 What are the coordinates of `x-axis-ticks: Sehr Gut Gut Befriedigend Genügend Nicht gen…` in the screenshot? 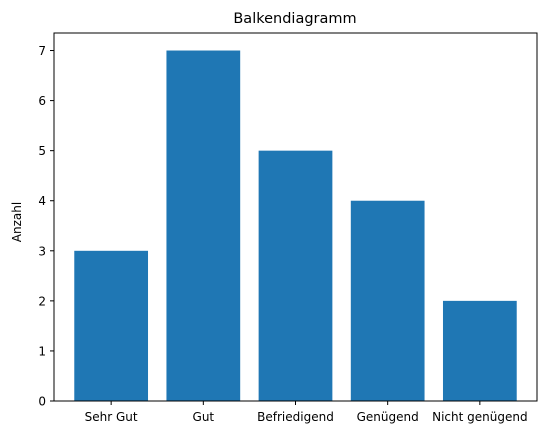 It's located at (306, 412).